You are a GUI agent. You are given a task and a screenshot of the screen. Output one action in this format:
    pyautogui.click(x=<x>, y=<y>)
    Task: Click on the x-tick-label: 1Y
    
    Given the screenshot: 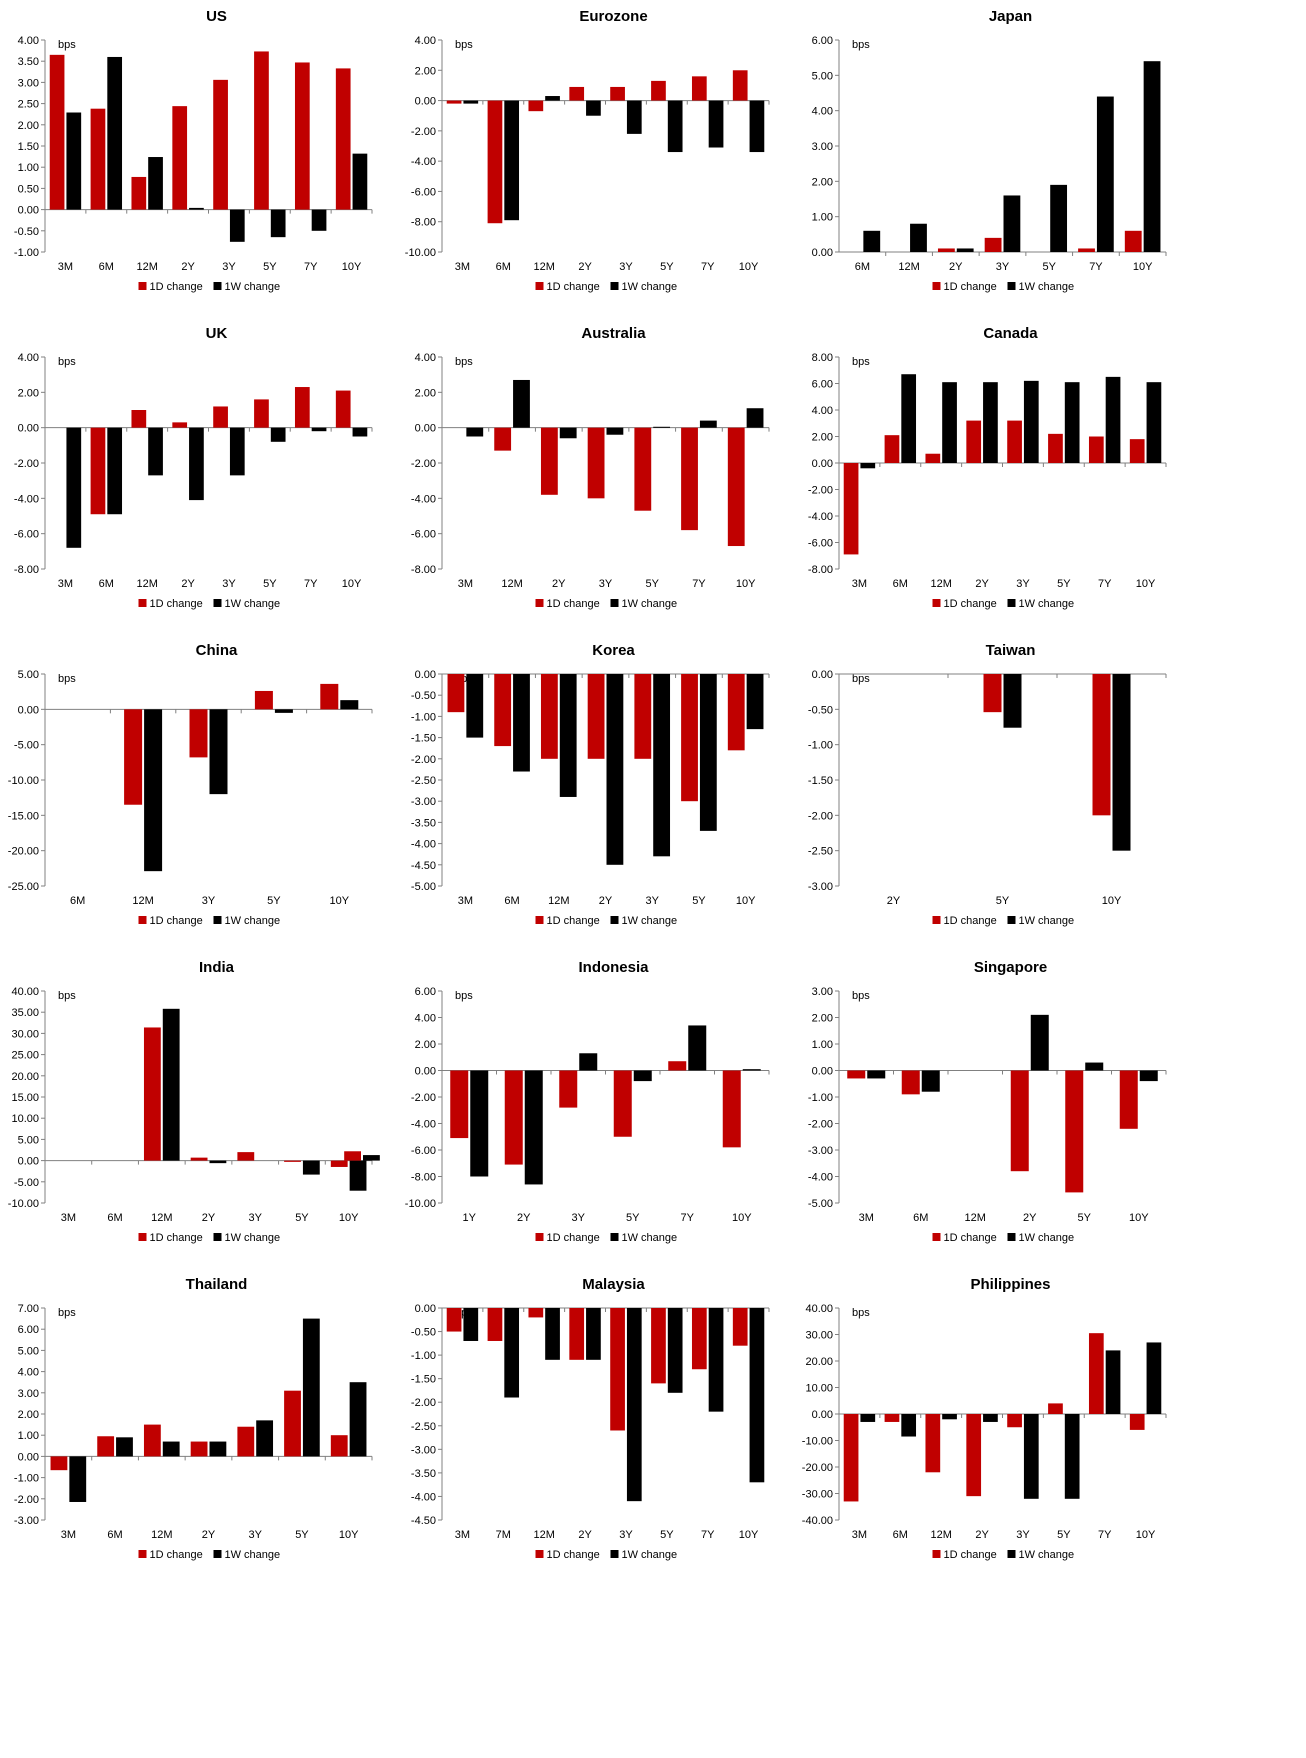 What is the action you would take?
    pyautogui.click(x=470, y=1218)
    